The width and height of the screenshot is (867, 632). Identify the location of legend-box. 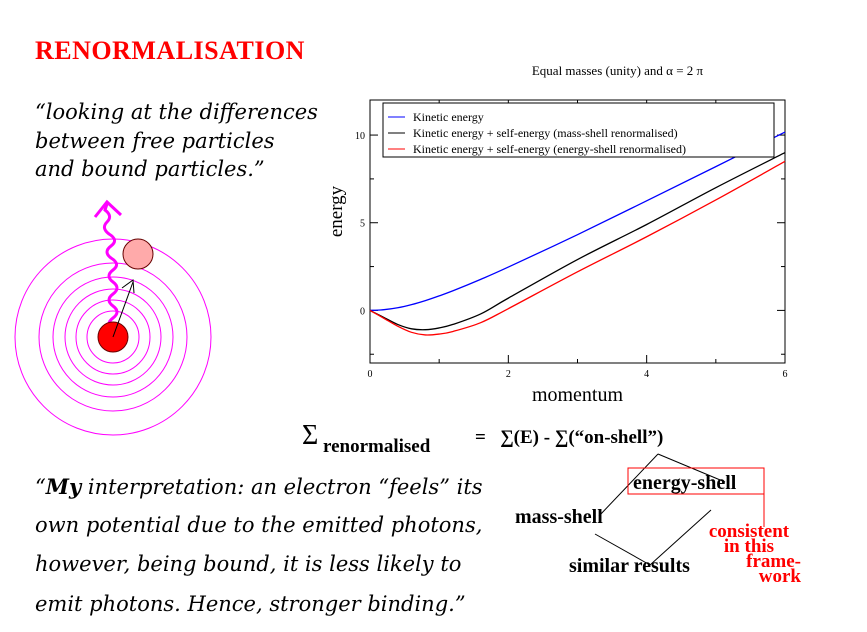
(578, 130).